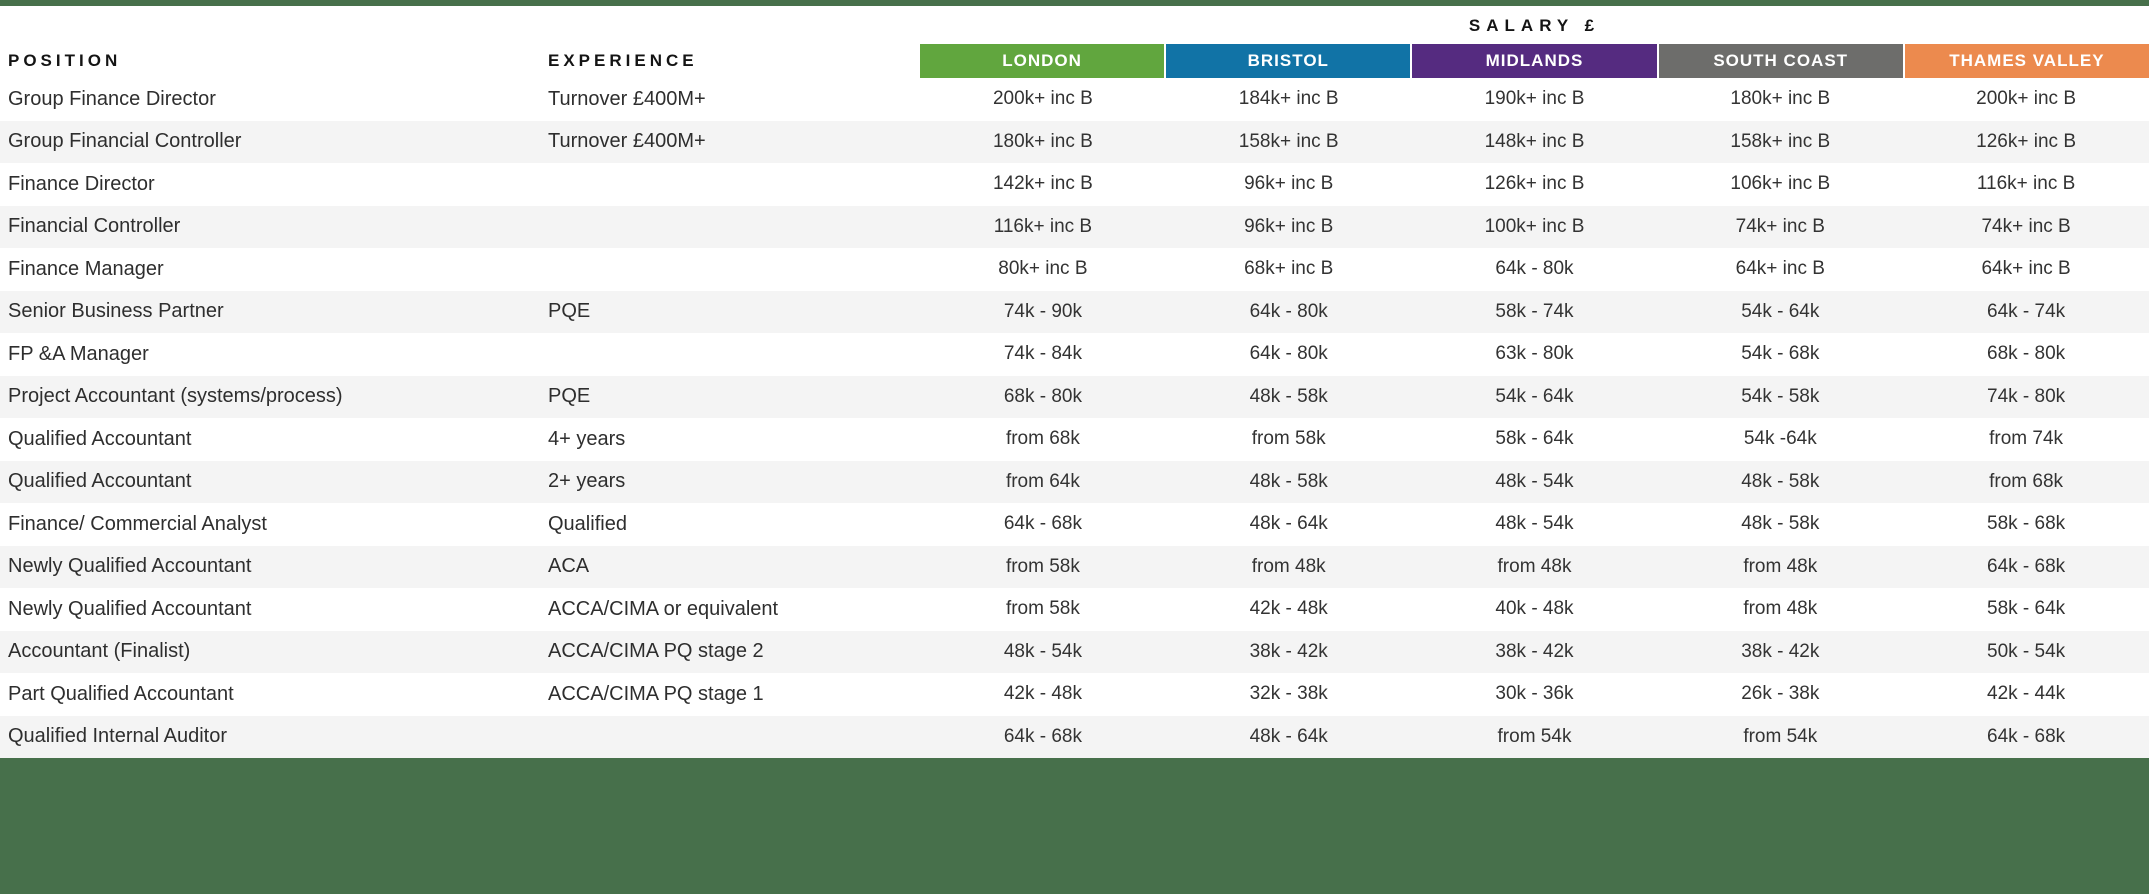  Describe the element at coordinates (1534, 311) in the screenshot. I see `salary-cell-midlands: 58k - 74k` at that location.